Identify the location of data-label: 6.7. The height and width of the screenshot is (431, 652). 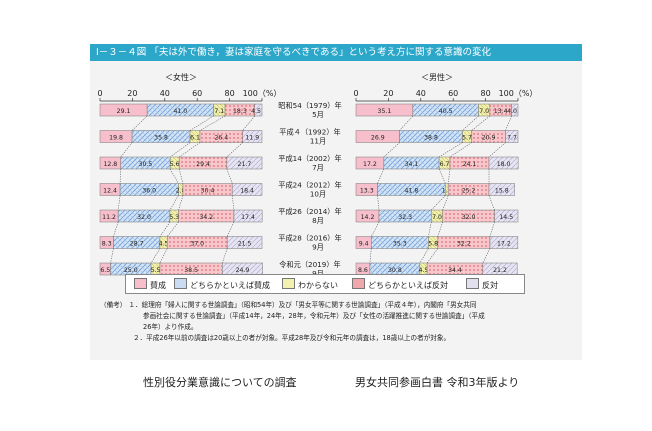
(445, 164).